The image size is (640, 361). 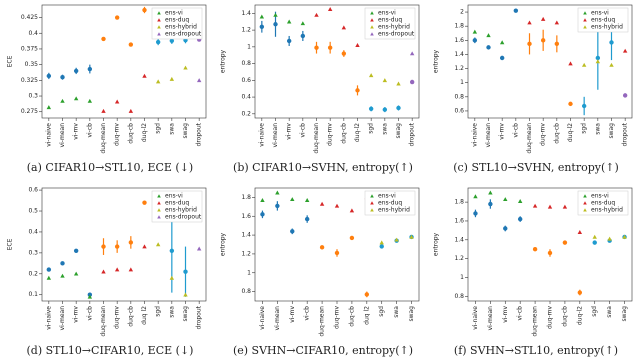 I want to click on y-tick-label: 1.4, so click(x=246, y=235).